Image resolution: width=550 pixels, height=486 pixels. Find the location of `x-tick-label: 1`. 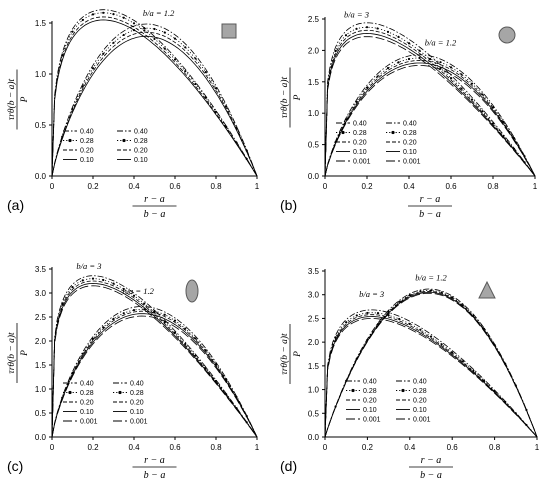

x-tick-label: 1 is located at coordinates (537, 447).